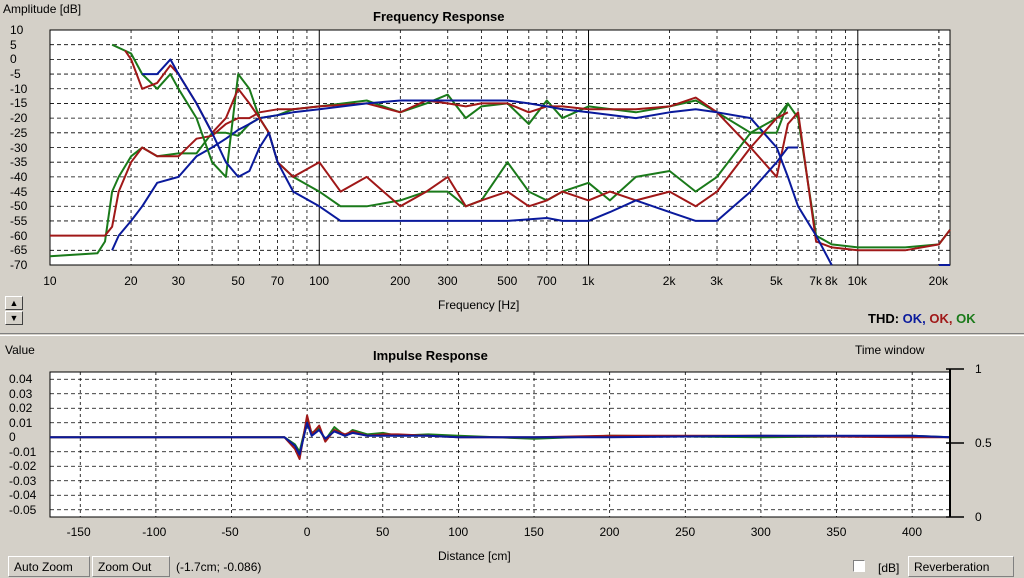  What do you see at coordinates (154, 532) in the screenshot?
I see `impulse-x-tick-label: -100` at bounding box center [154, 532].